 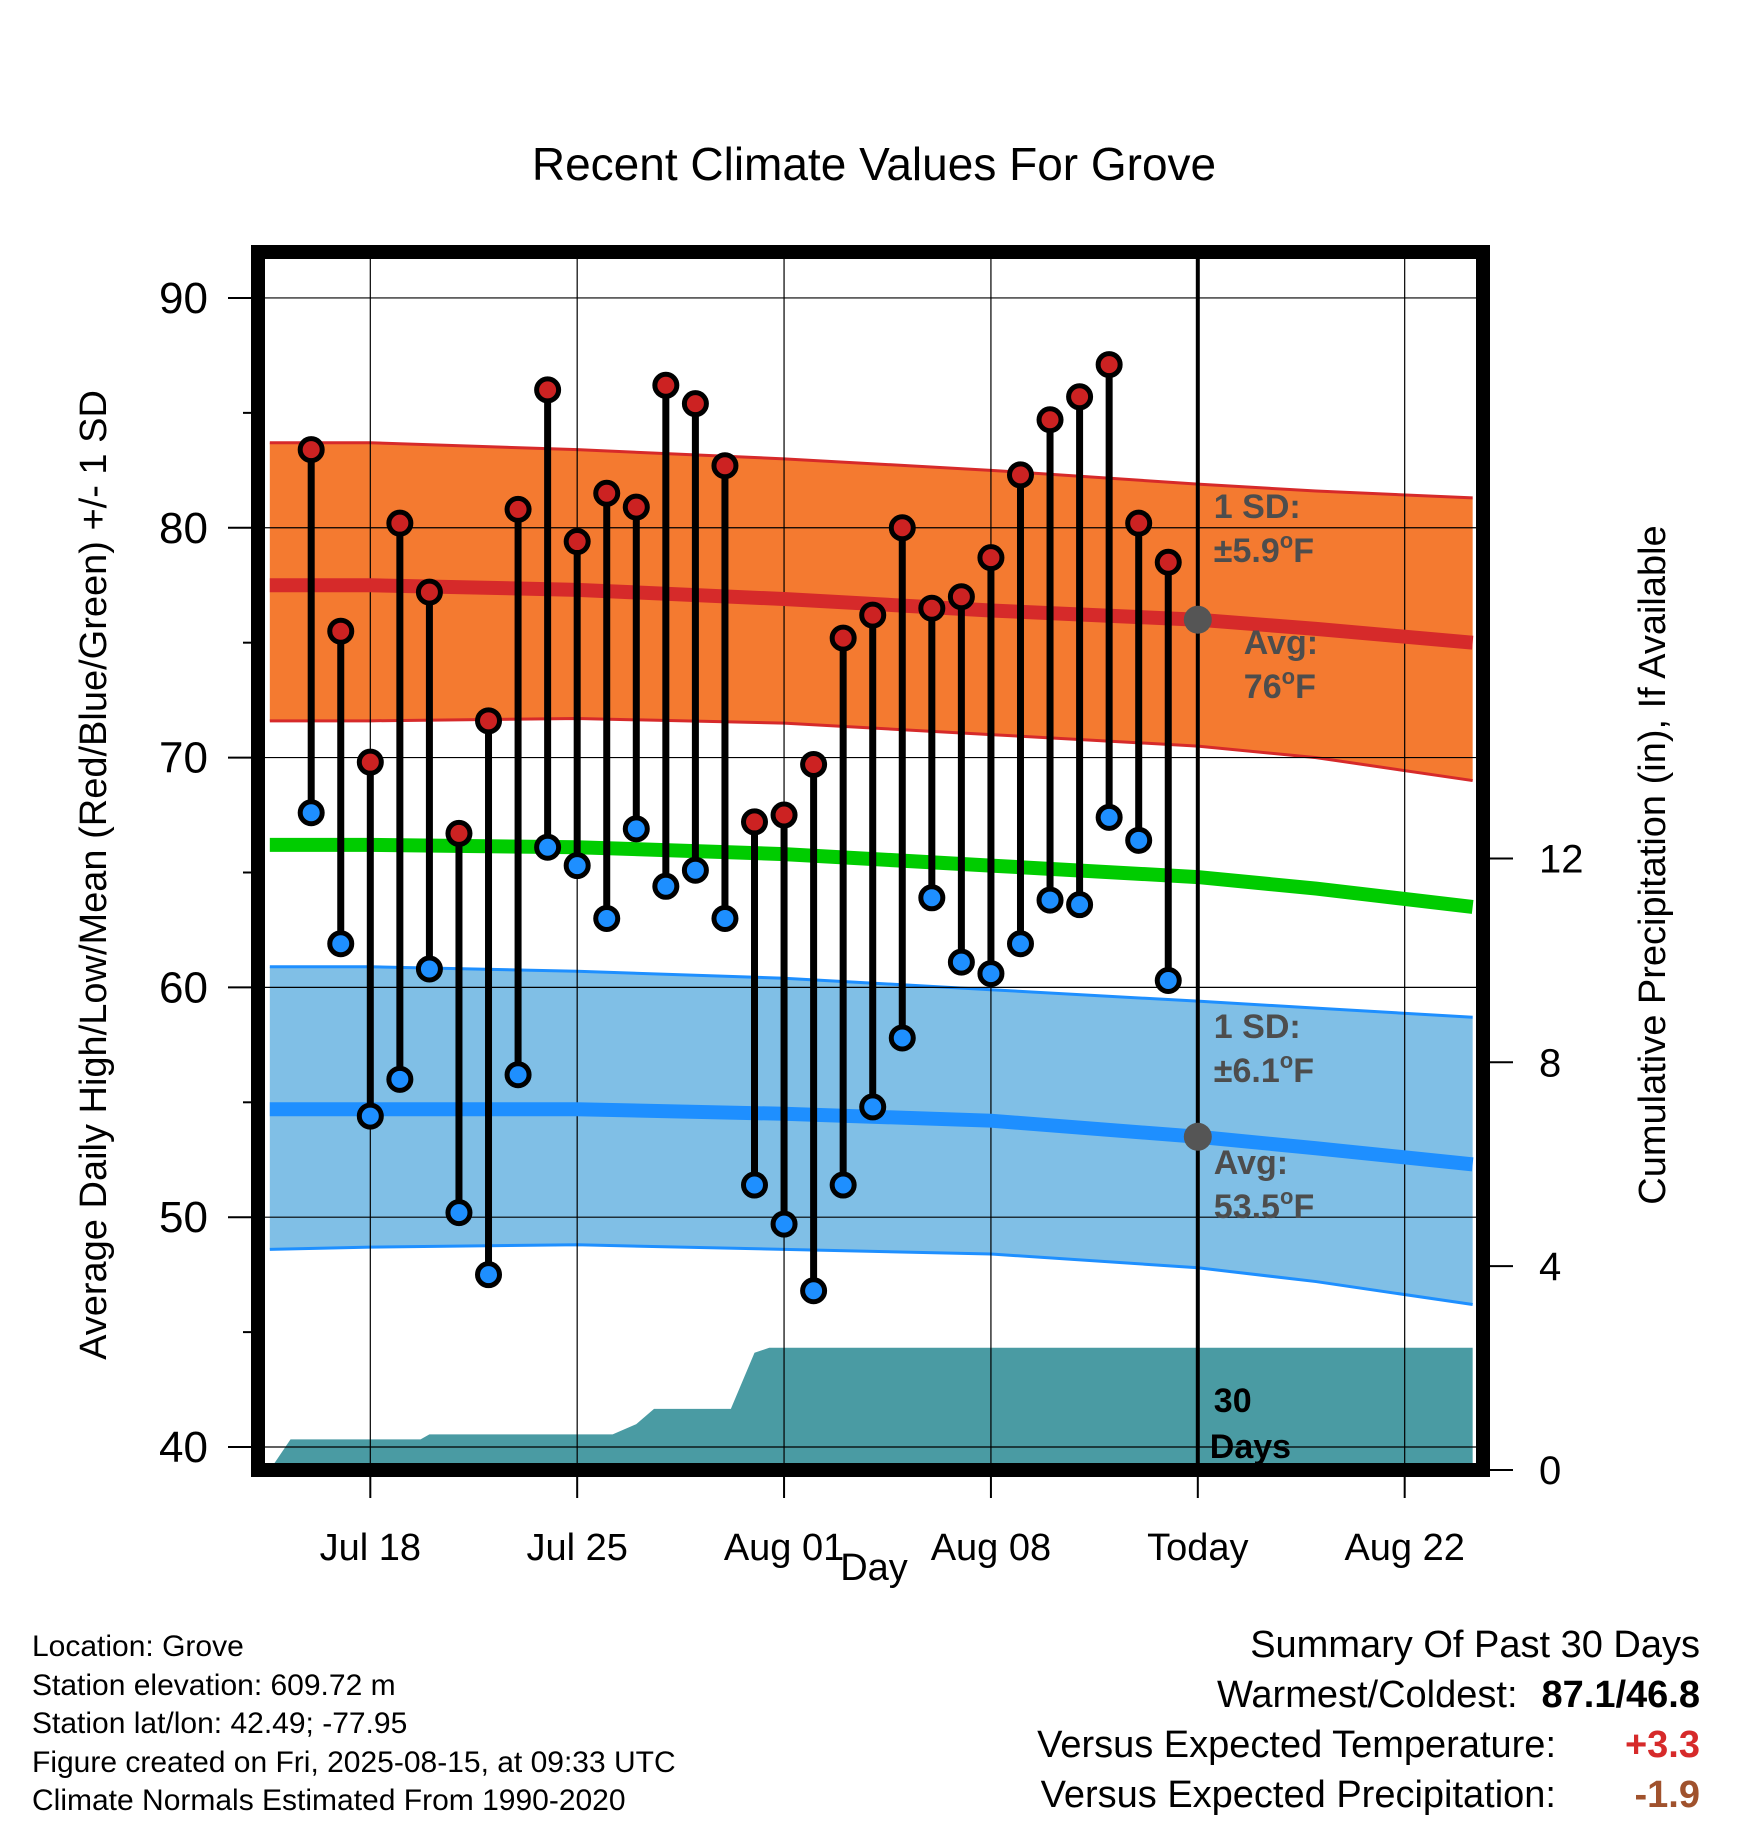 What do you see at coordinates (874, 164) in the screenshot?
I see `chart-title: Recent Climate Values For Grove` at bounding box center [874, 164].